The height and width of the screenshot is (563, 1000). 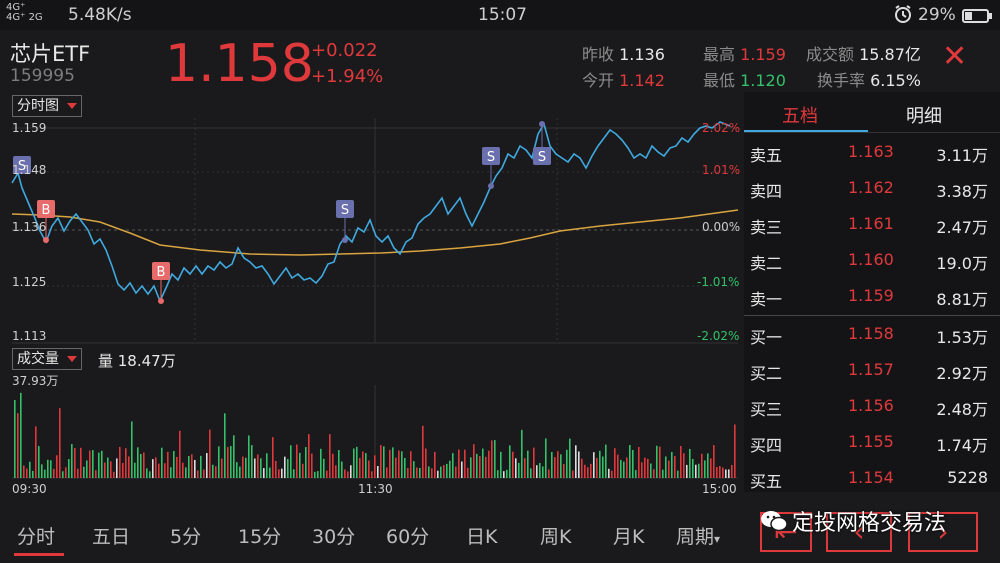 I want to click on bid-row: 买三 1.156 2.48万, so click(x=872, y=406).